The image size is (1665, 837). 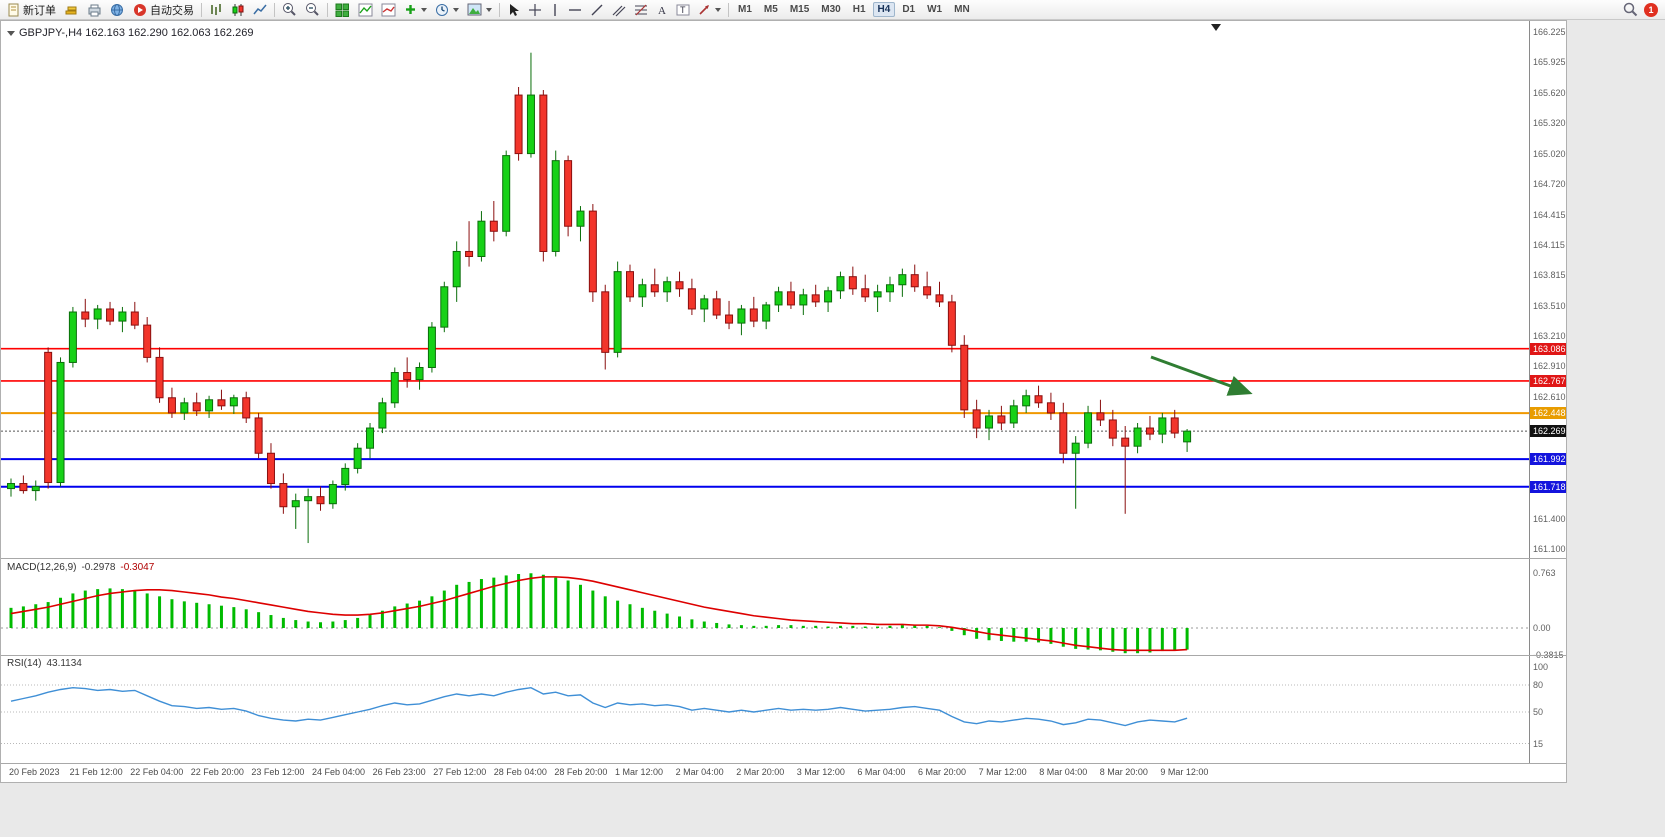 I want to click on cursor-button, so click(x=513, y=10).